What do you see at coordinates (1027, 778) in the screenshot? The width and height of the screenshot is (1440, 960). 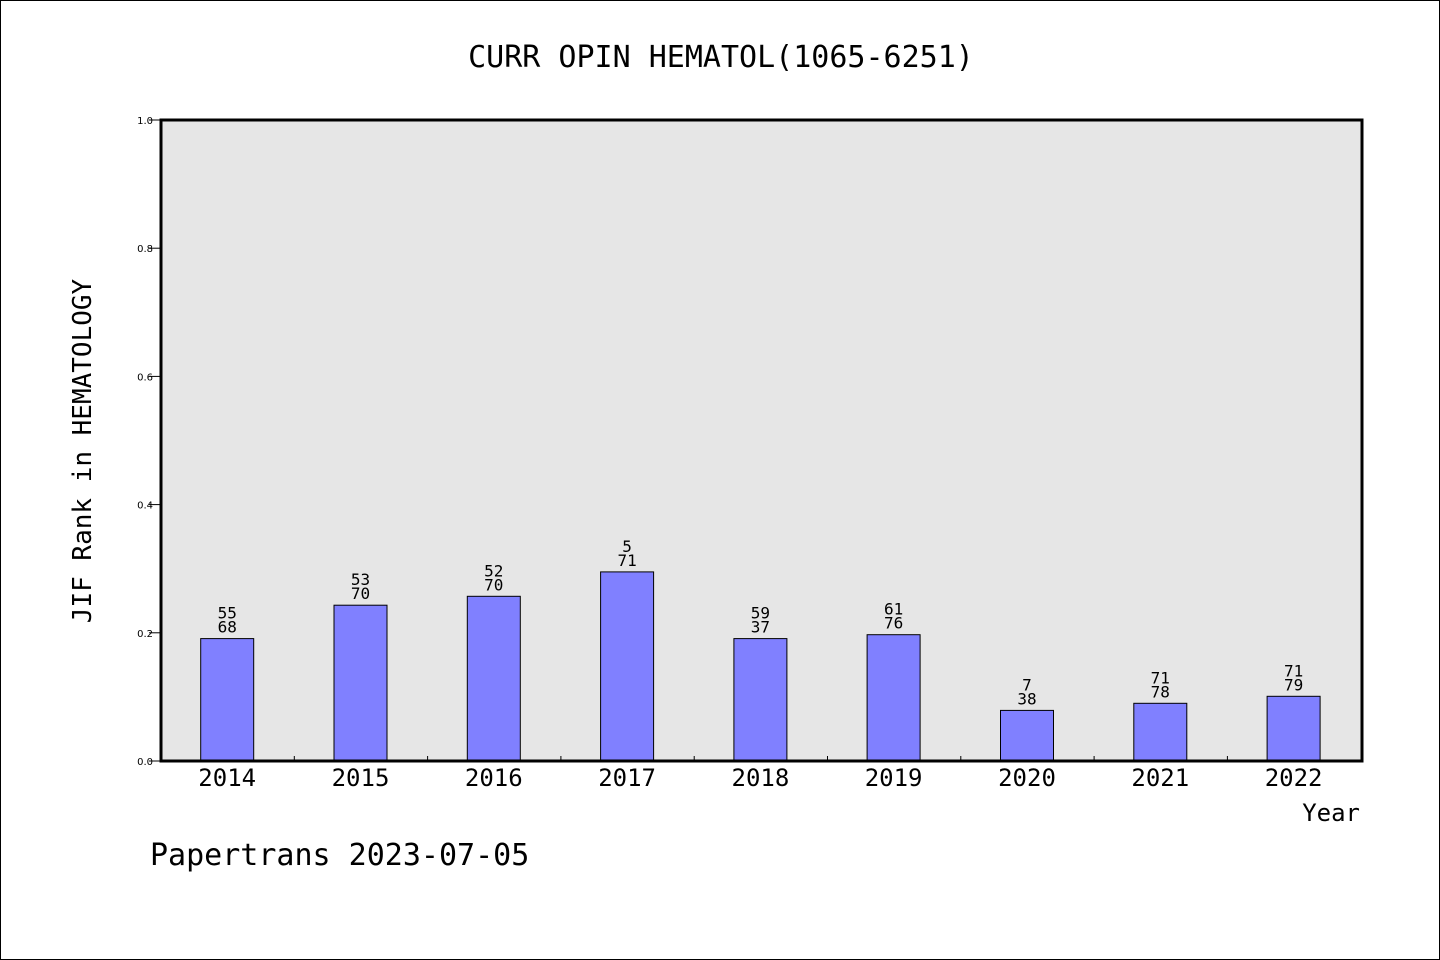 I see `x-tick-label-2020: 2020` at bounding box center [1027, 778].